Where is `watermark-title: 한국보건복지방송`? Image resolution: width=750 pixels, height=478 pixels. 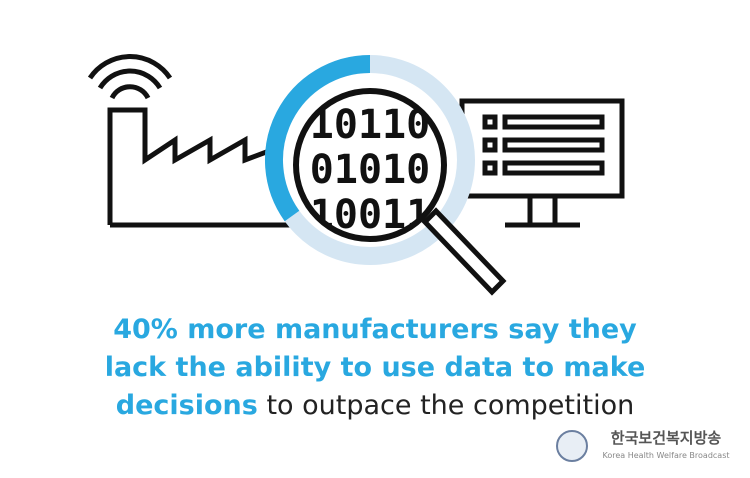 watermark-title: 한국보건복지방송 is located at coordinates (666, 438).